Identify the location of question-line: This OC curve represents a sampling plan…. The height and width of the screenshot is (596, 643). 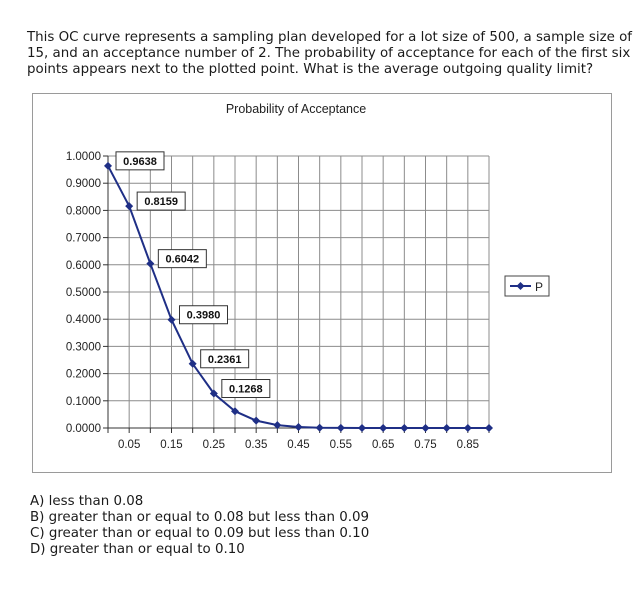
(330, 37).